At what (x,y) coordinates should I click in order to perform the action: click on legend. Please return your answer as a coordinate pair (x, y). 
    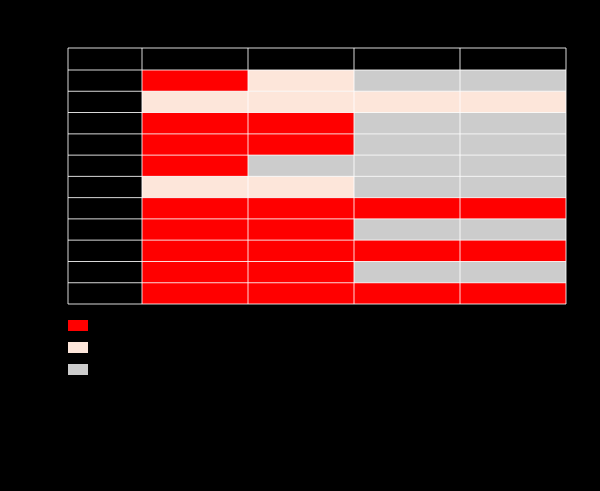
    Looking at the image, I should click on (78, 347).